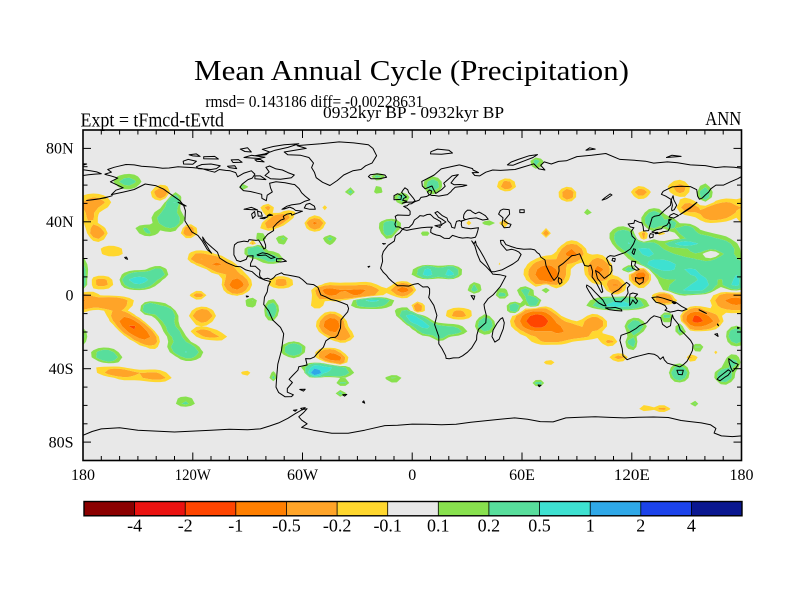  Describe the element at coordinates (61, 369) in the screenshot. I see `svg-text: 40S` at that location.